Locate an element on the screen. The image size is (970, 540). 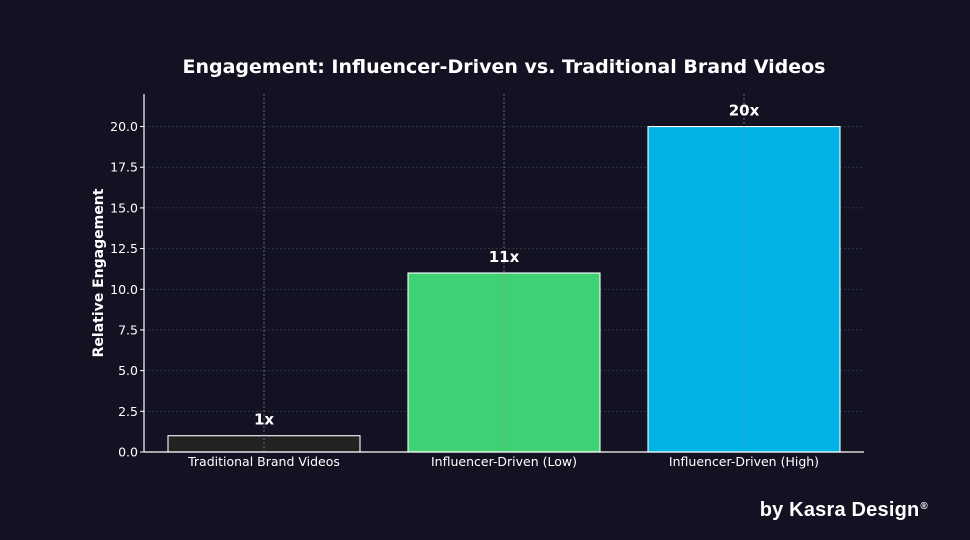
y-tick-label: 5.0 is located at coordinates (128, 370).